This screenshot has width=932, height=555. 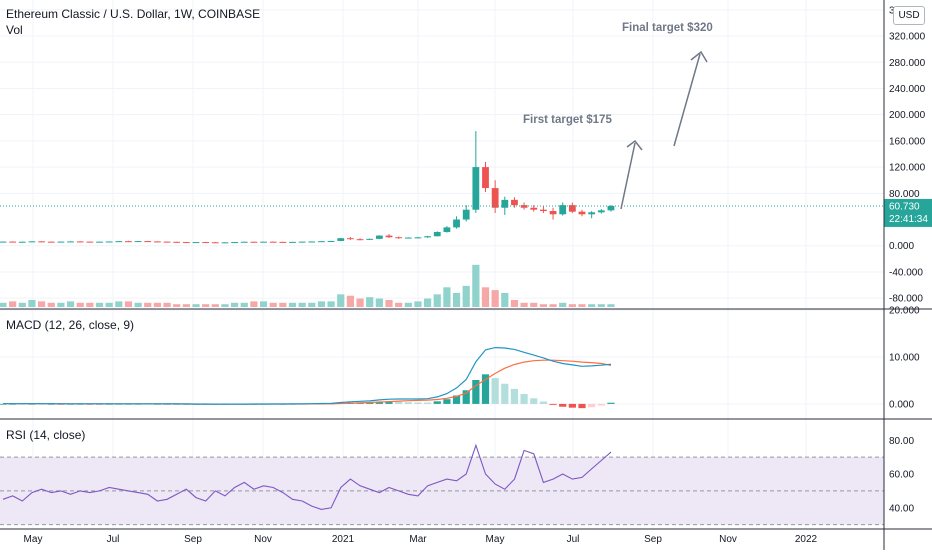 I want to click on arrow-first-target, so click(x=628, y=176).